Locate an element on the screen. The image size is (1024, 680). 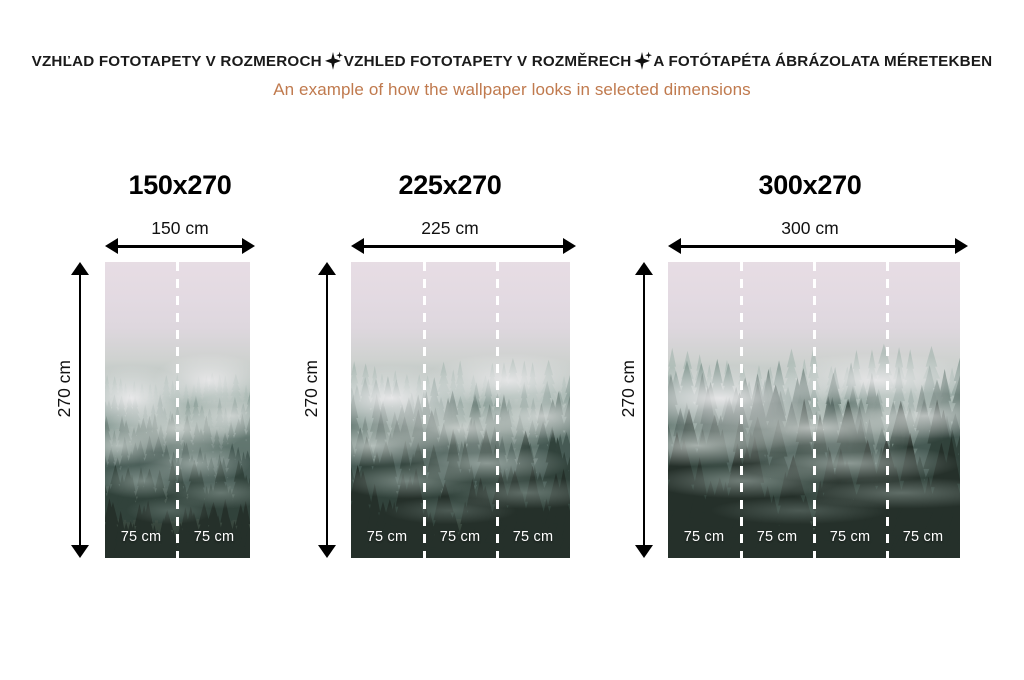
wallpaper-preview-image: 75 cm 75 cm 75 cm is located at coordinates (460, 410).